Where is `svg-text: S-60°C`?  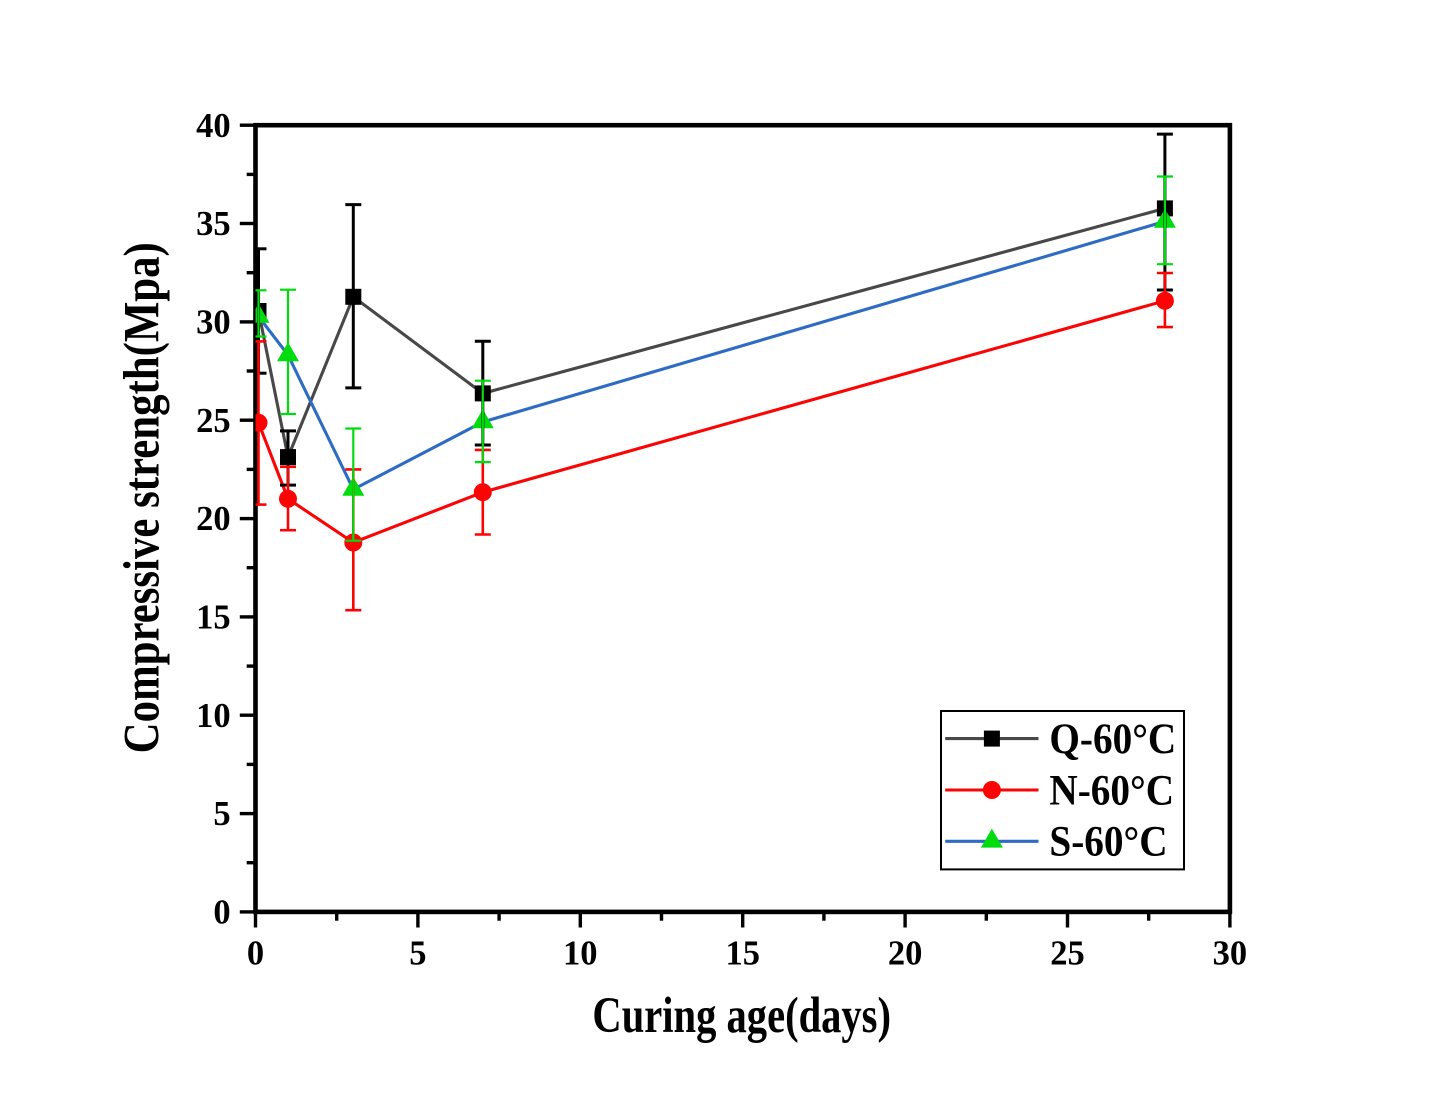
svg-text: S-60°C is located at coordinates (1108, 841).